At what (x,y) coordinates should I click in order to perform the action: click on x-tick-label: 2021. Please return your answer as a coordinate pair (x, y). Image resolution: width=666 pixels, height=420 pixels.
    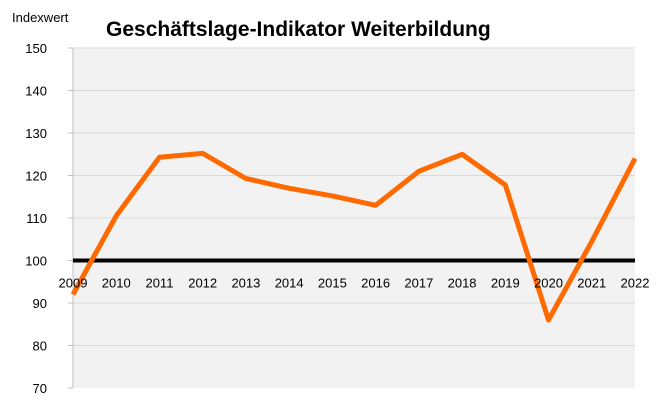
    Looking at the image, I should click on (591, 283).